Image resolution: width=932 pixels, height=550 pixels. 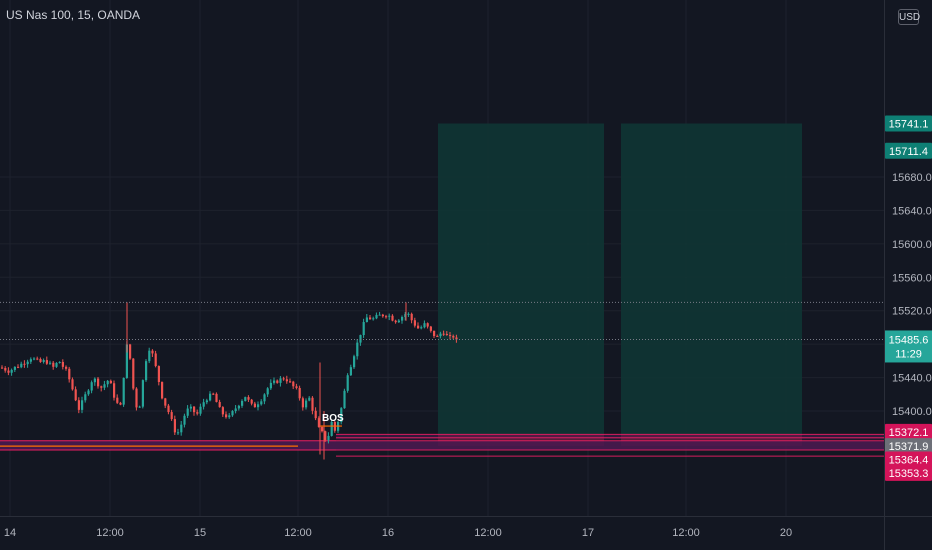 I want to click on y-tick-label: 15680.0, so click(x=912, y=178).